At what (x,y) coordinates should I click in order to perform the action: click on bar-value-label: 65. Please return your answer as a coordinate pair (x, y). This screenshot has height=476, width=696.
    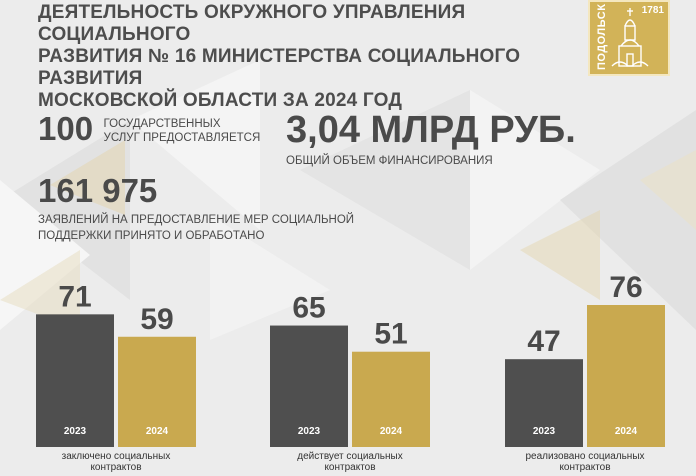
    Looking at the image, I should click on (308, 308).